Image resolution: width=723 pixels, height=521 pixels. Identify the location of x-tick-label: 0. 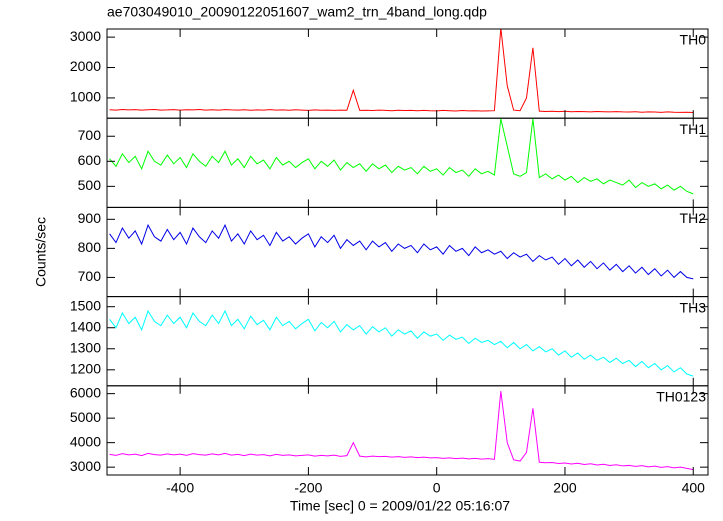
(437, 488).